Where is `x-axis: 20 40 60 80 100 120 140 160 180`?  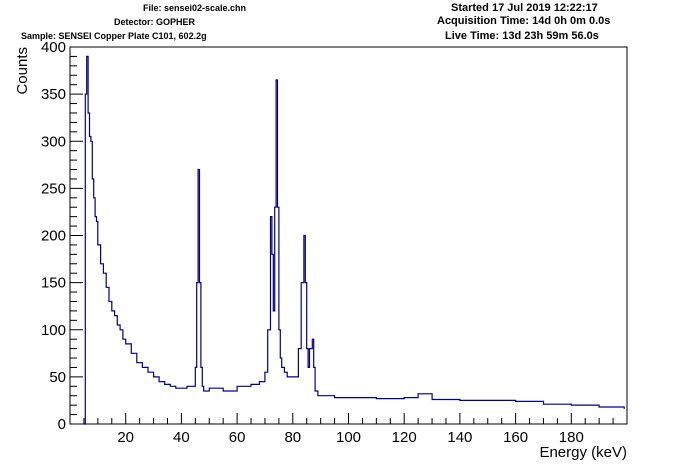
x-axis: 20 40 60 80 100 120 140 160 180 is located at coordinates (348, 429).